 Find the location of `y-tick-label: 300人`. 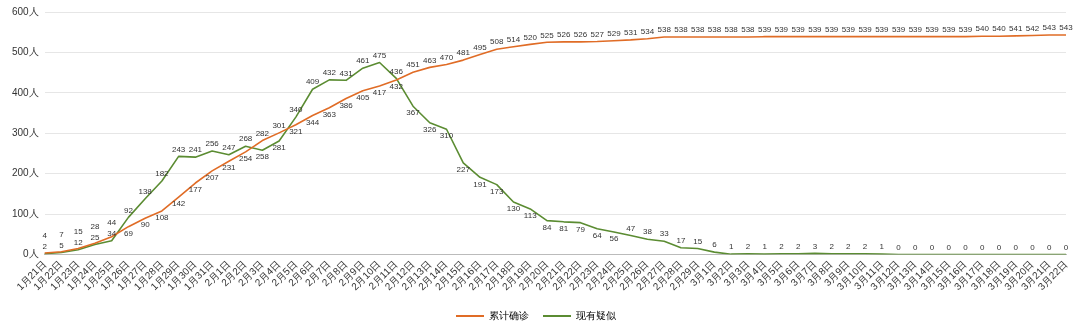

y-tick-label: 300人 is located at coordinates (25, 133).